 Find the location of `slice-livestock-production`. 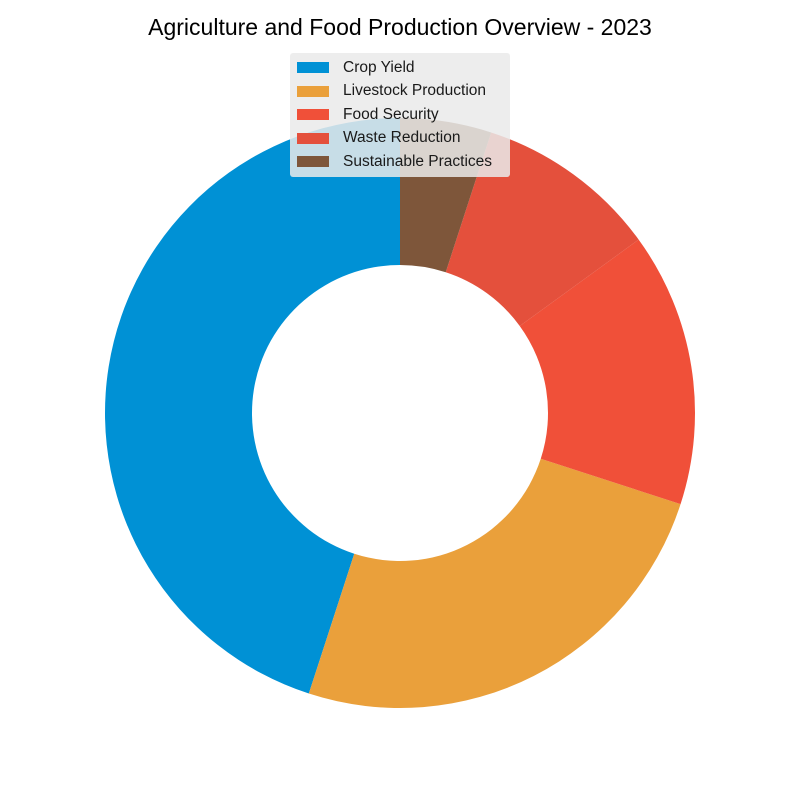

slice-livestock-production is located at coordinates (494, 583).